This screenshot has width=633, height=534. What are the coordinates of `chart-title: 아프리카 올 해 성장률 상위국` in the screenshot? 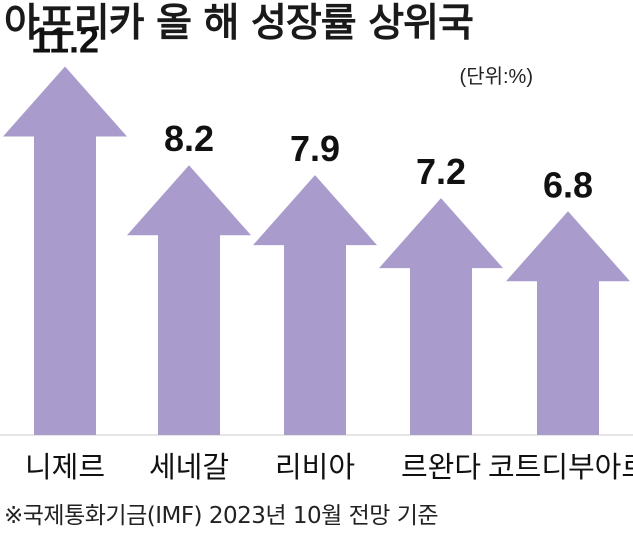 It's located at (239, 23).